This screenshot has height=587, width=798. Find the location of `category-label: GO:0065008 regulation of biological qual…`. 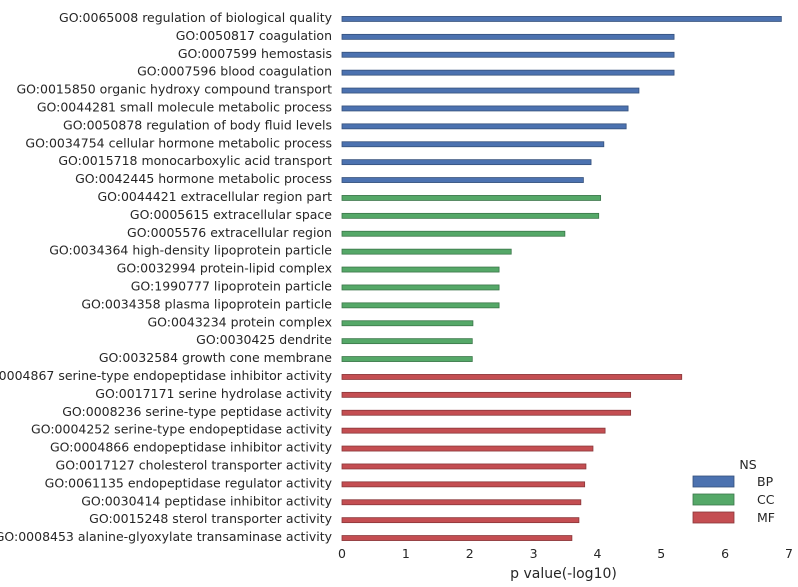

category-label: GO:0065008 regulation of biological qual… is located at coordinates (196, 17).